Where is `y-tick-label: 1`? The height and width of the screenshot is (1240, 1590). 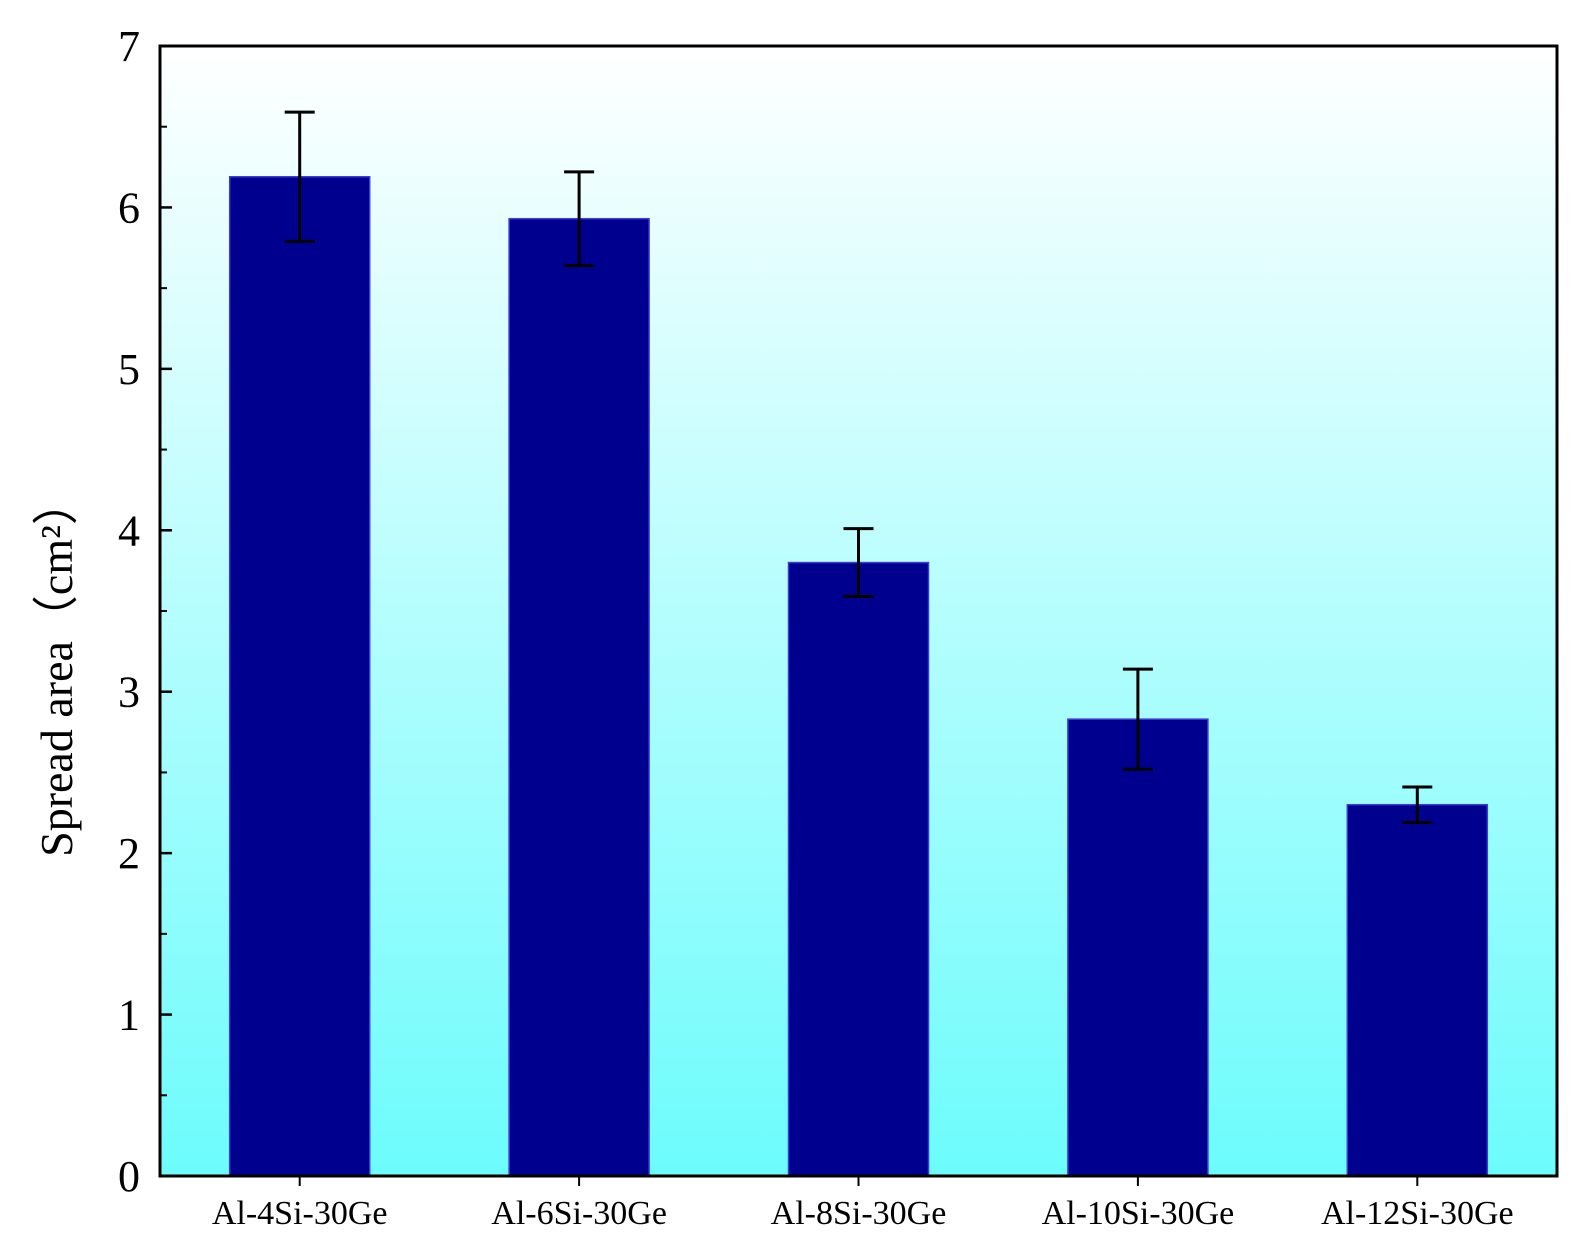
y-tick-label: 1 is located at coordinates (129, 1015).